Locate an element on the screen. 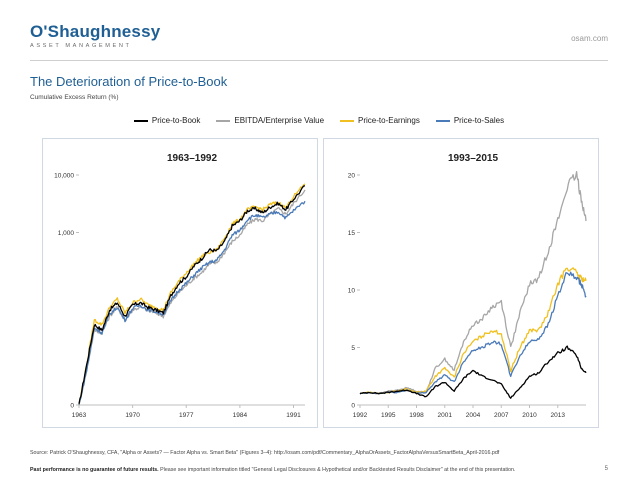 This screenshot has width=638, height=493. website-label: osam.com is located at coordinates (589, 38).